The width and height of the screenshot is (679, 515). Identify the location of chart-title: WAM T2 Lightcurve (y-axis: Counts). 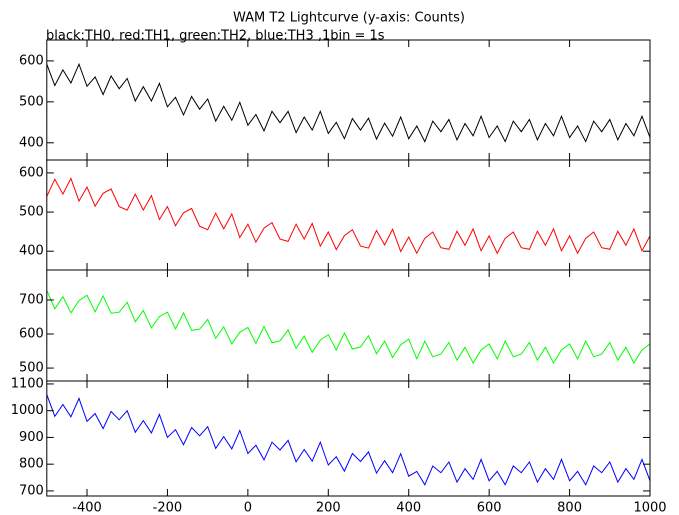
(349, 18).